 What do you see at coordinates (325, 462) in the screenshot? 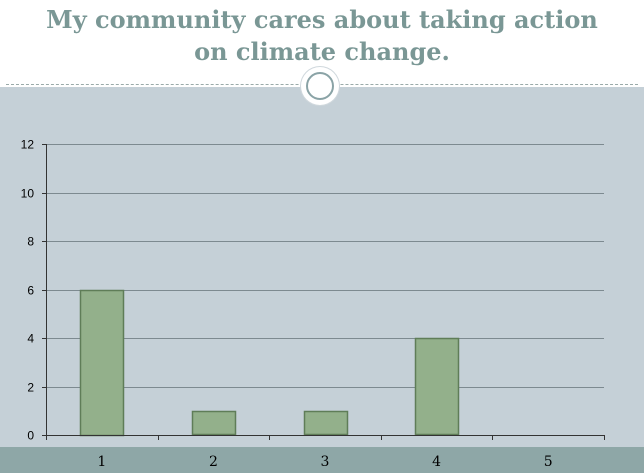
I see `x-tick-label-3: 3` at bounding box center [325, 462].